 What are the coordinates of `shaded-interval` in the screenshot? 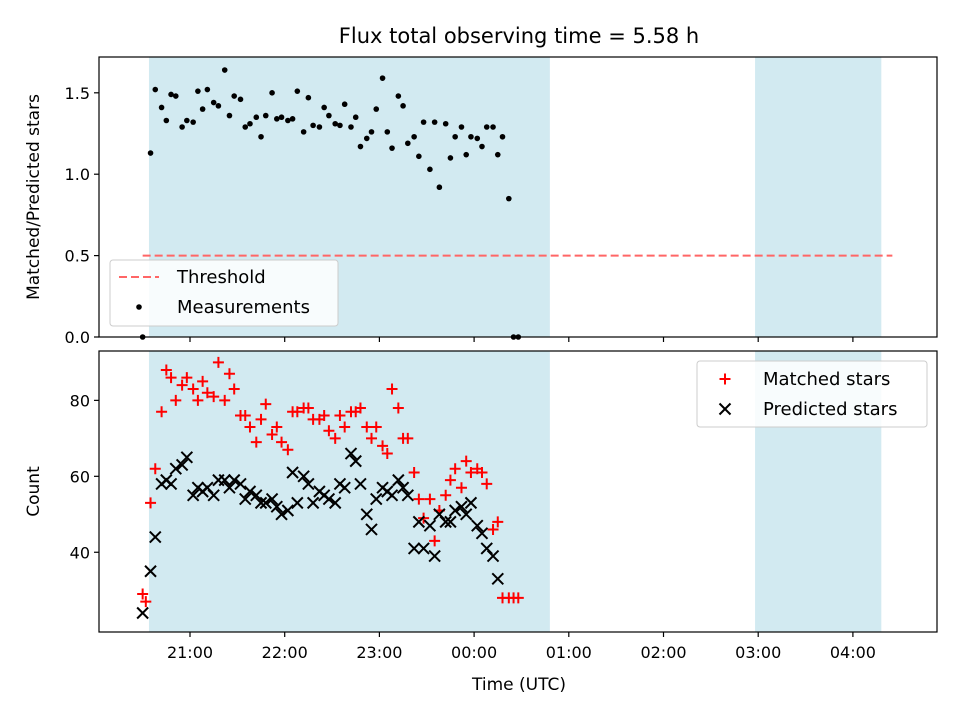 It's located at (818, 197).